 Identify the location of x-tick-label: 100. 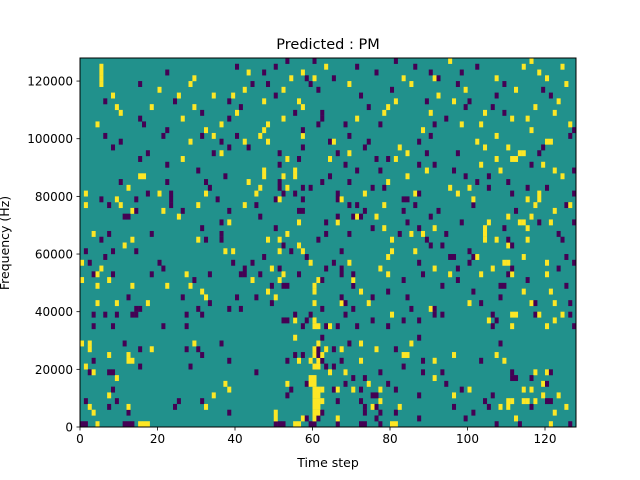
(467, 439).